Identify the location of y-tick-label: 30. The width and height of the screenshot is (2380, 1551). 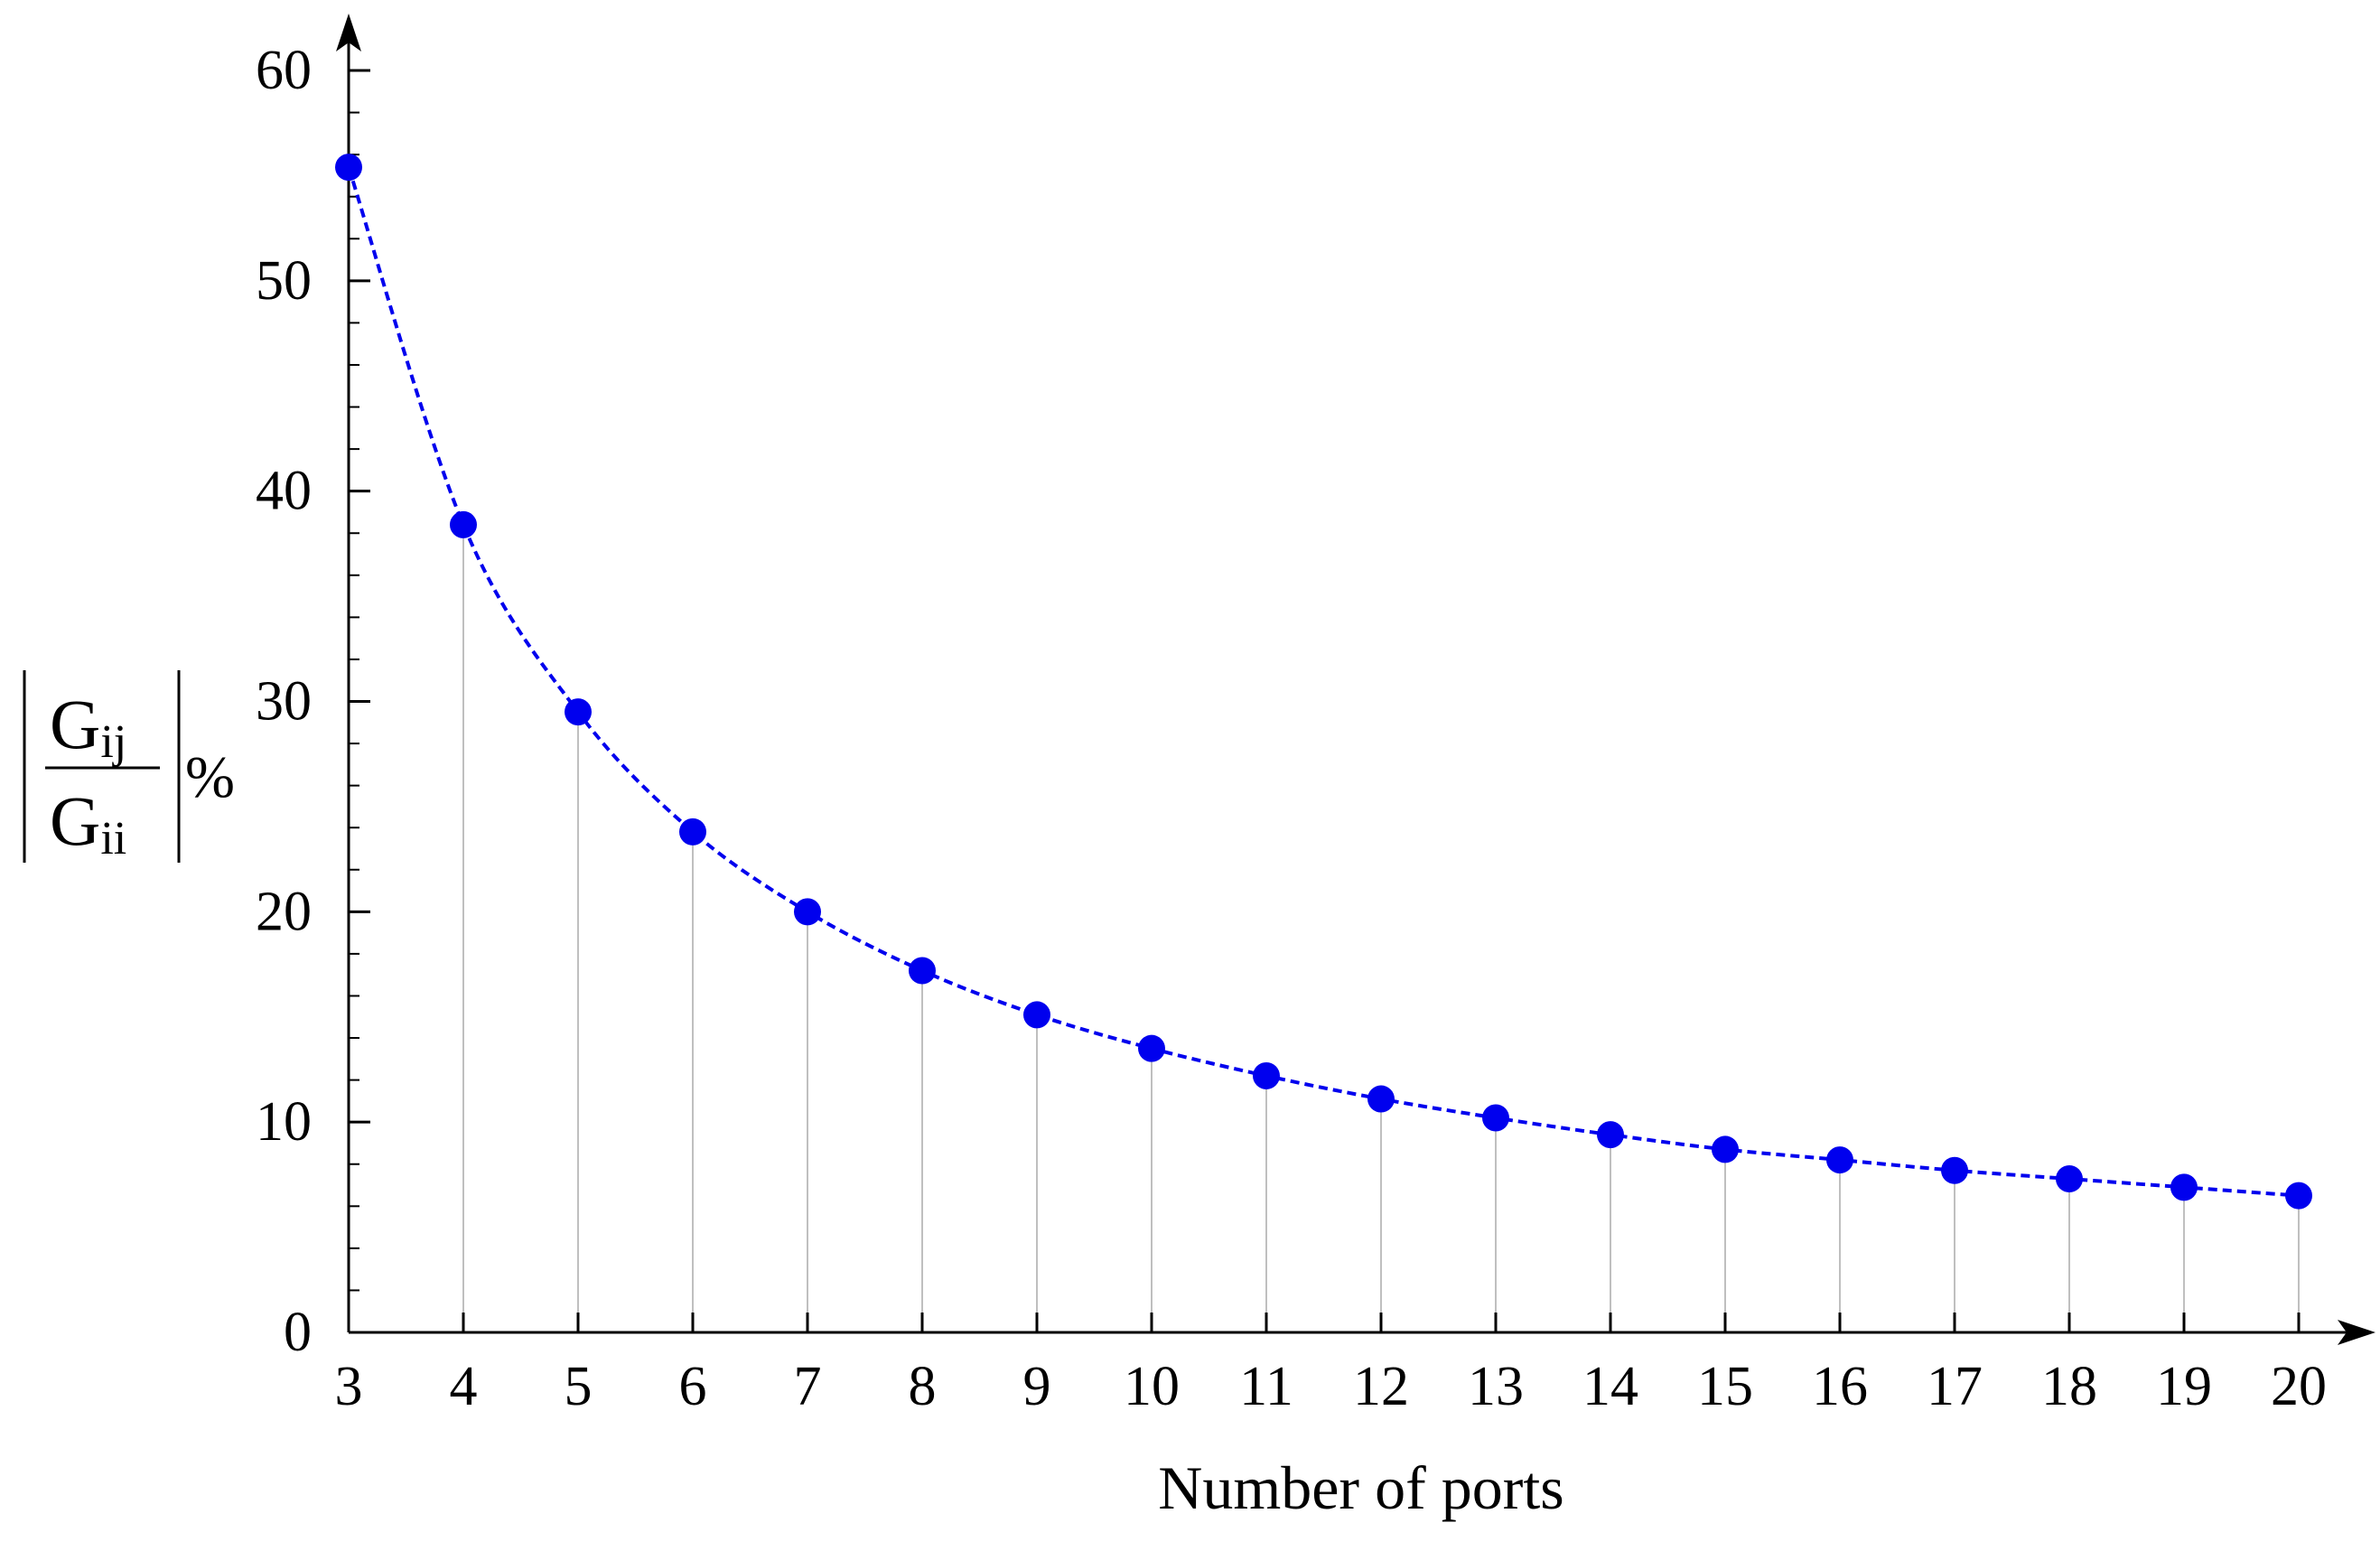
(284, 702).